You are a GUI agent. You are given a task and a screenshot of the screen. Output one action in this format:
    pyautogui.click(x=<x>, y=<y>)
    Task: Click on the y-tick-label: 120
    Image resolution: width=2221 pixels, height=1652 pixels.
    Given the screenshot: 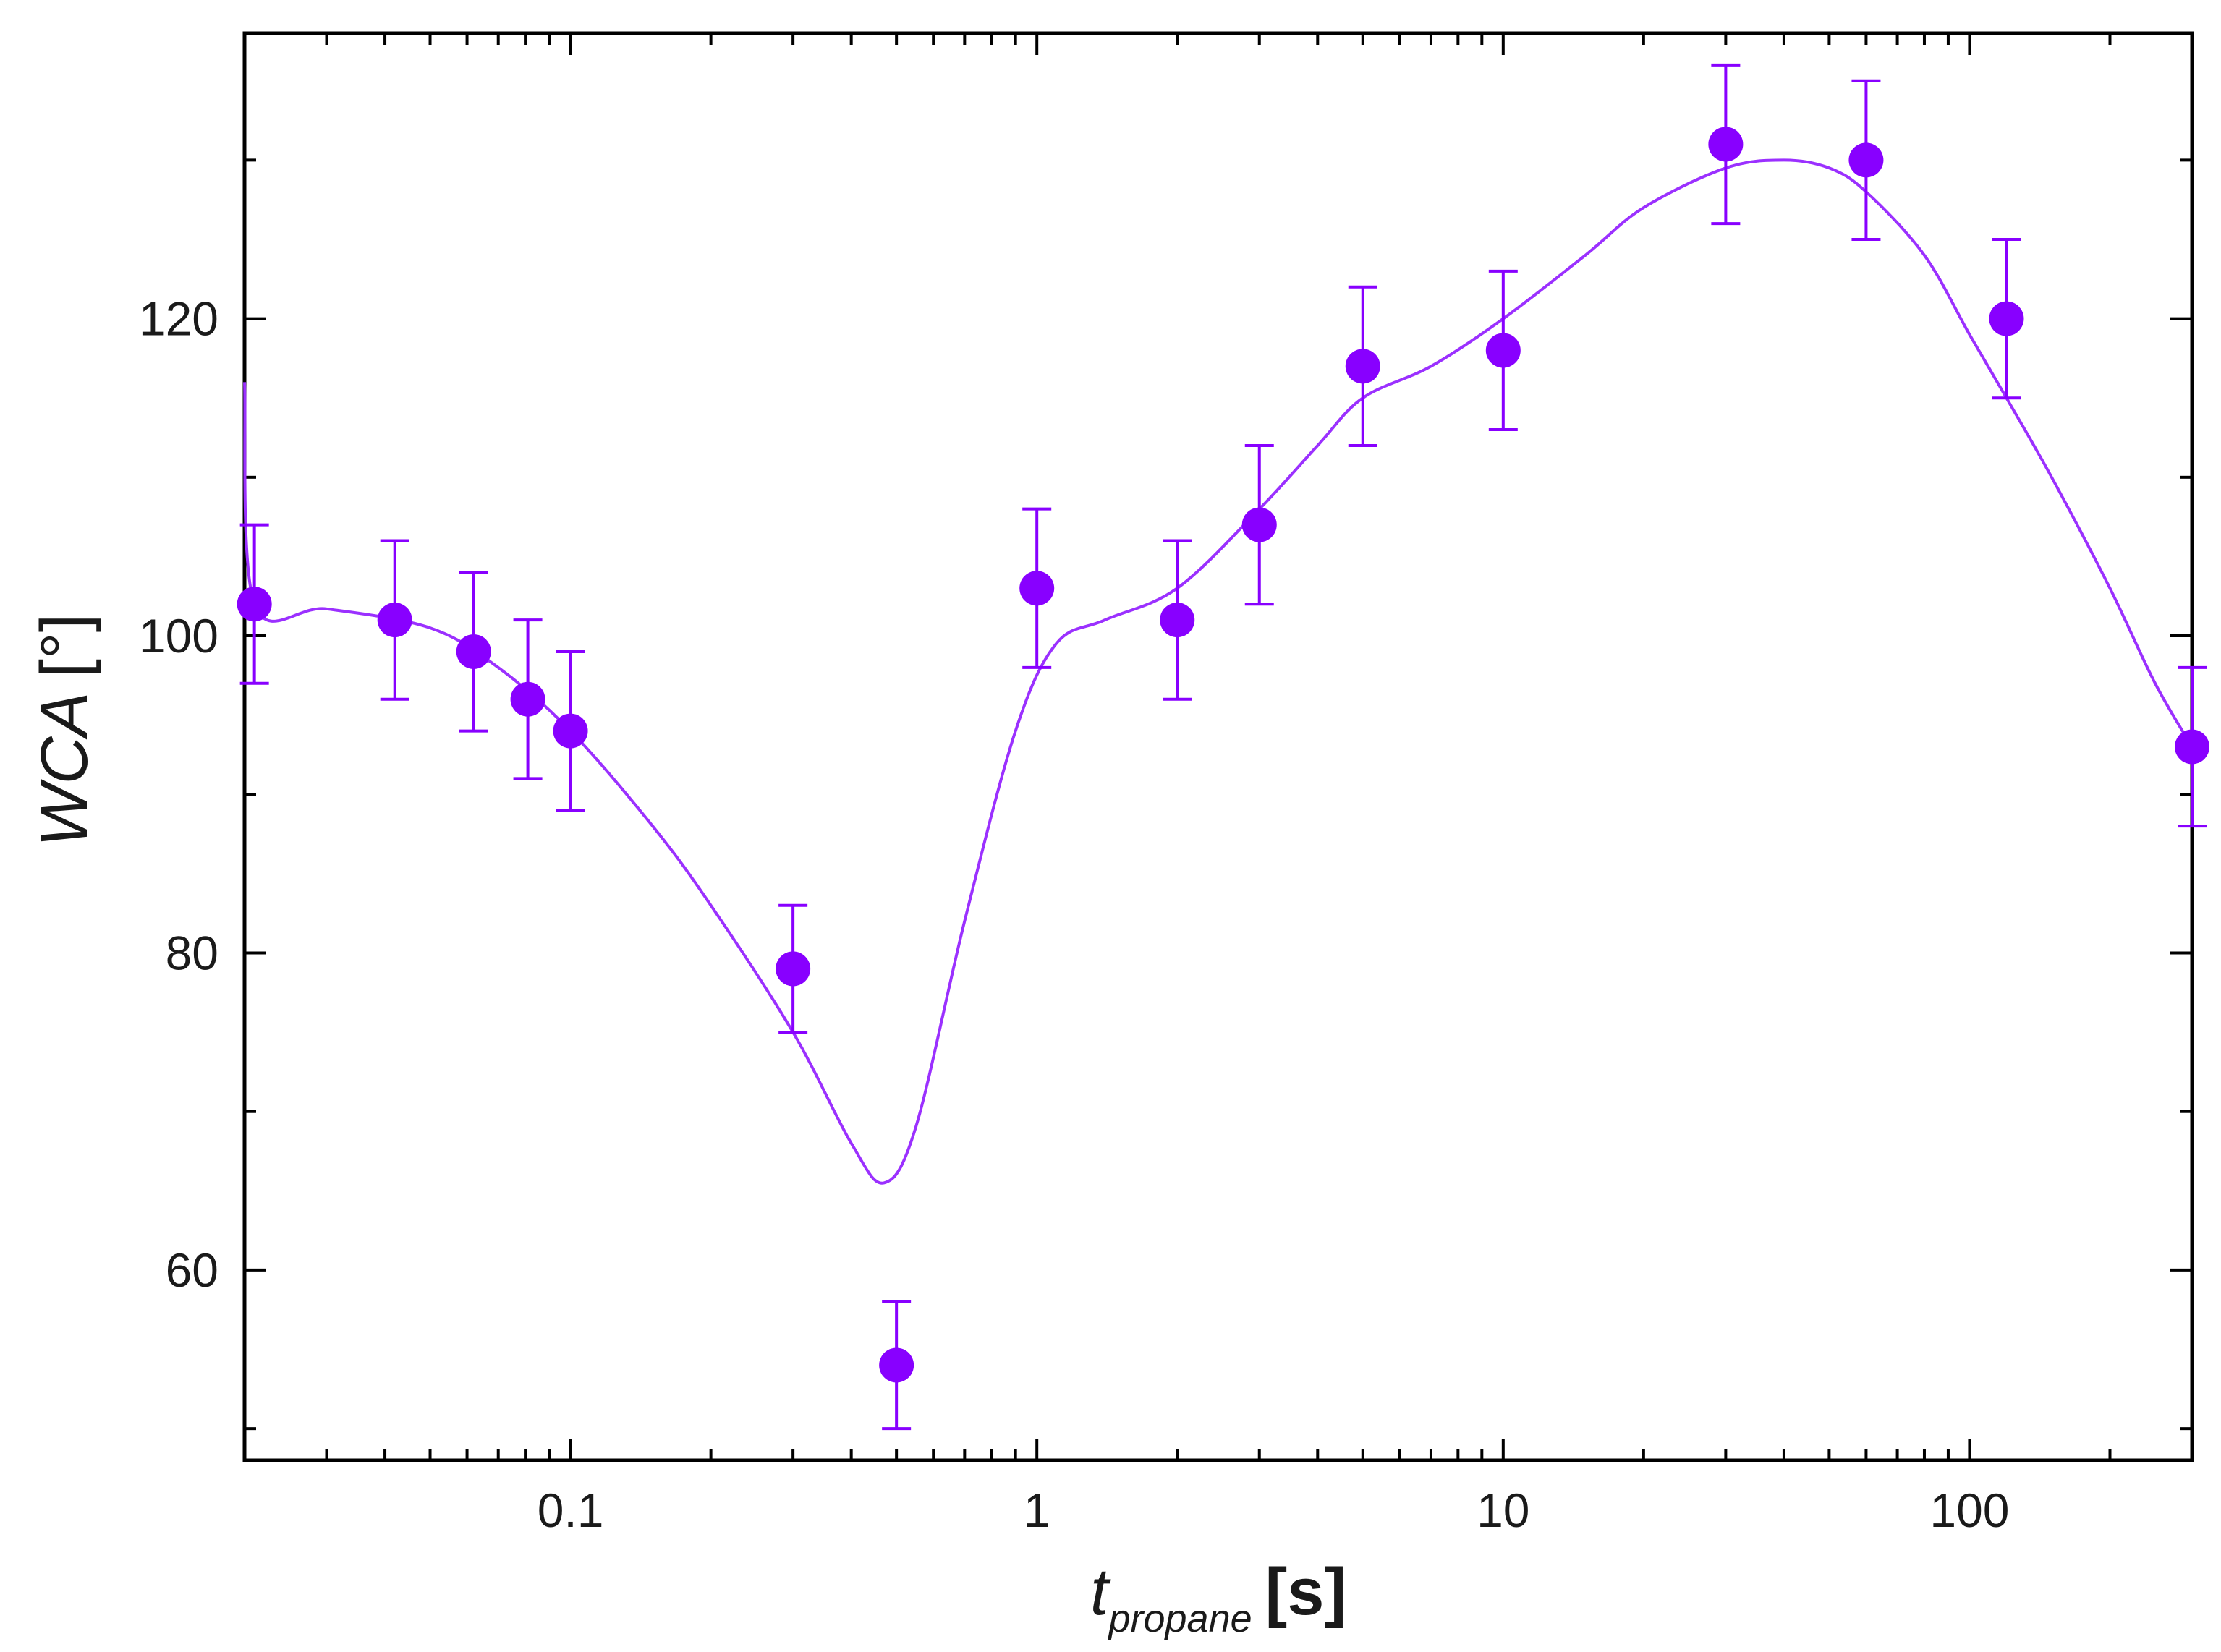 What is the action you would take?
    pyautogui.click(x=178, y=319)
    